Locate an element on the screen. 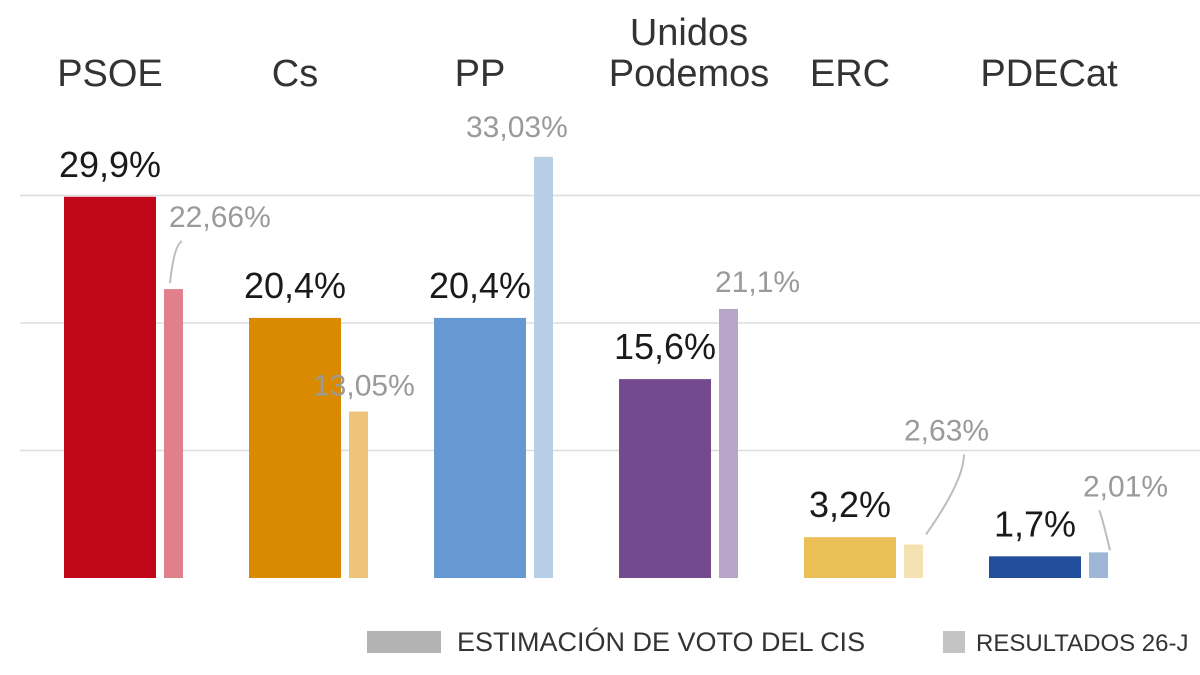  value-label-result: 13,05% is located at coordinates (364, 386).